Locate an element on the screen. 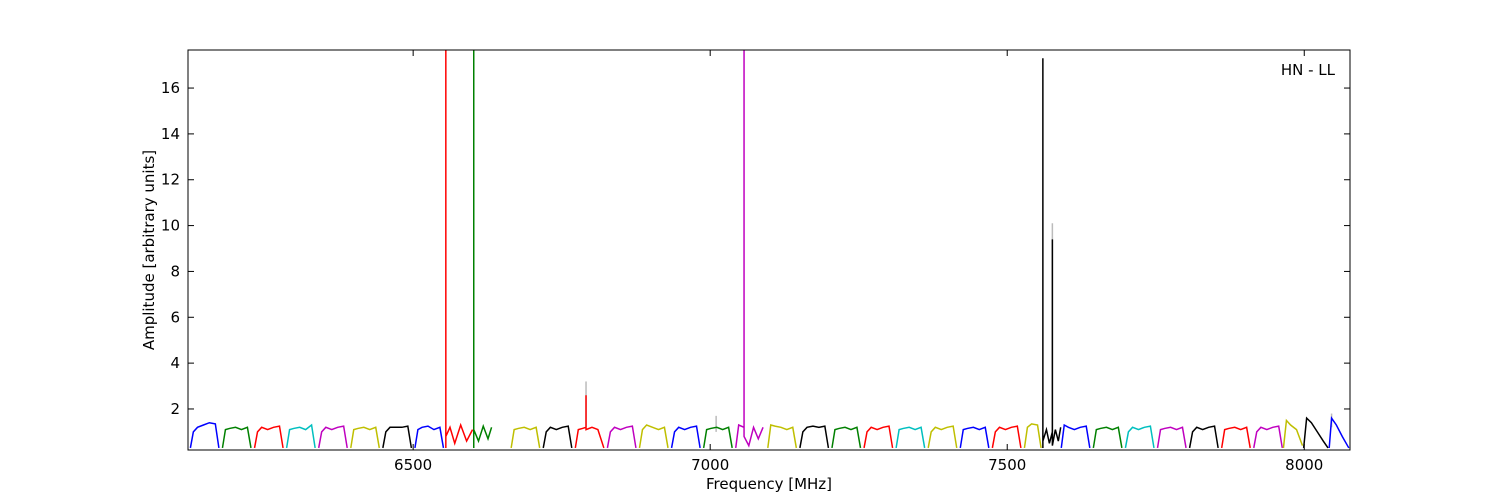  x-tick-label: 6500 is located at coordinates (413, 465).